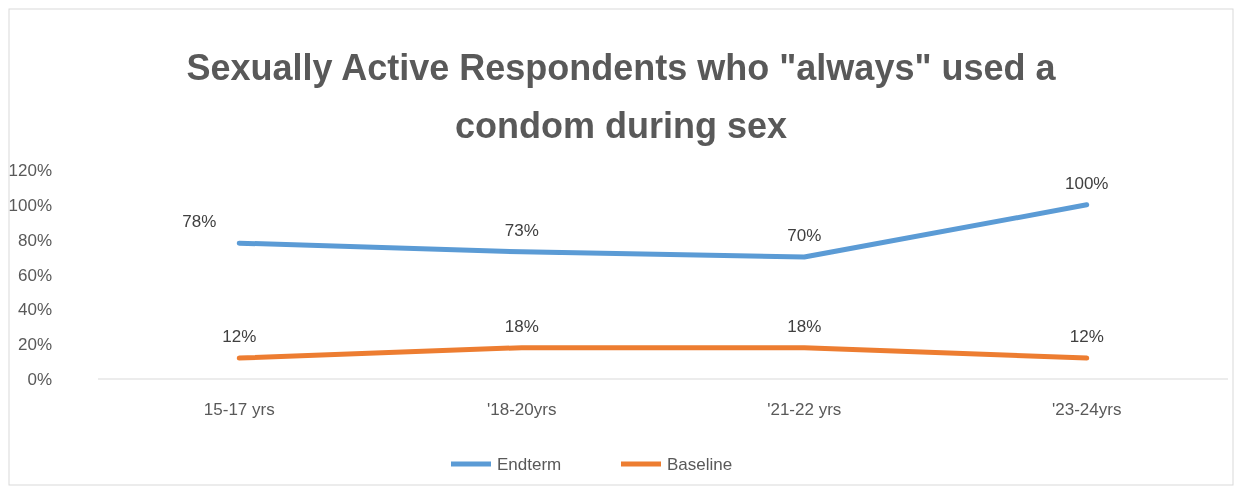 The width and height of the screenshot is (1242, 494). What do you see at coordinates (529, 464) in the screenshot?
I see `legend-label: Endterm` at bounding box center [529, 464].